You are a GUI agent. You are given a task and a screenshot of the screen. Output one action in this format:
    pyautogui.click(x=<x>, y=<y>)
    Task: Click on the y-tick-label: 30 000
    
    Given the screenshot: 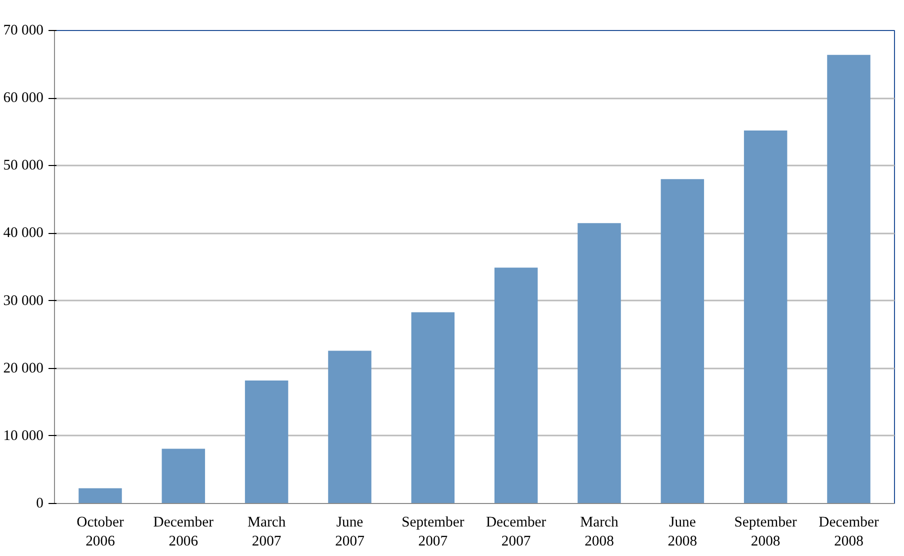 What is the action you would take?
    pyautogui.click(x=23, y=300)
    